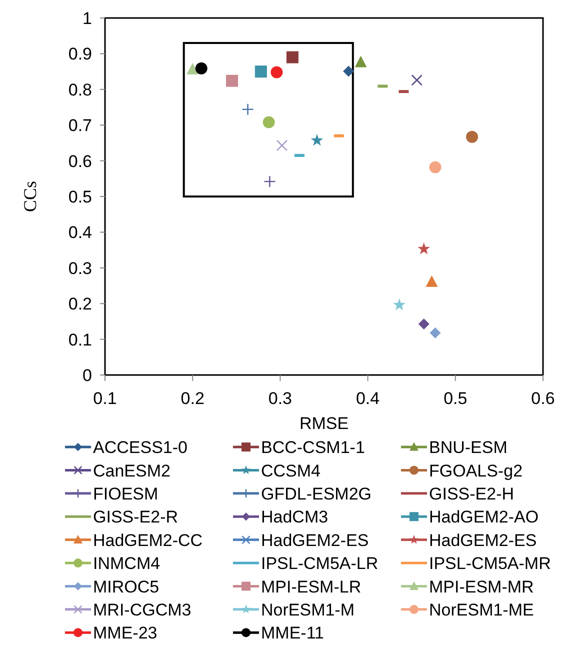 Image resolution: width=564 pixels, height=649 pixels. What do you see at coordinates (87, 18) in the screenshot?
I see `y-tick-label: 1` at bounding box center [87, 18].